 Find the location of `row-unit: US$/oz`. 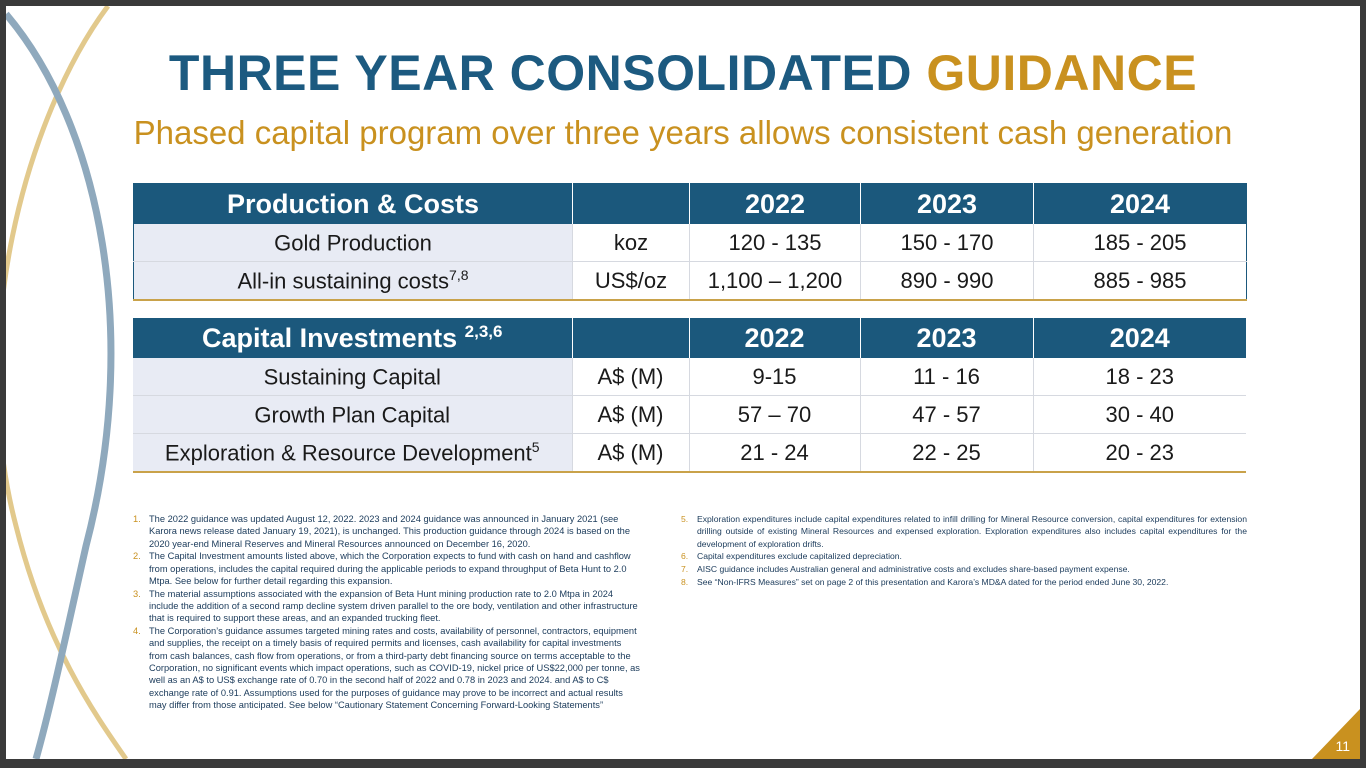

row-unit: US$/oz is located at coordinates (631, 281).